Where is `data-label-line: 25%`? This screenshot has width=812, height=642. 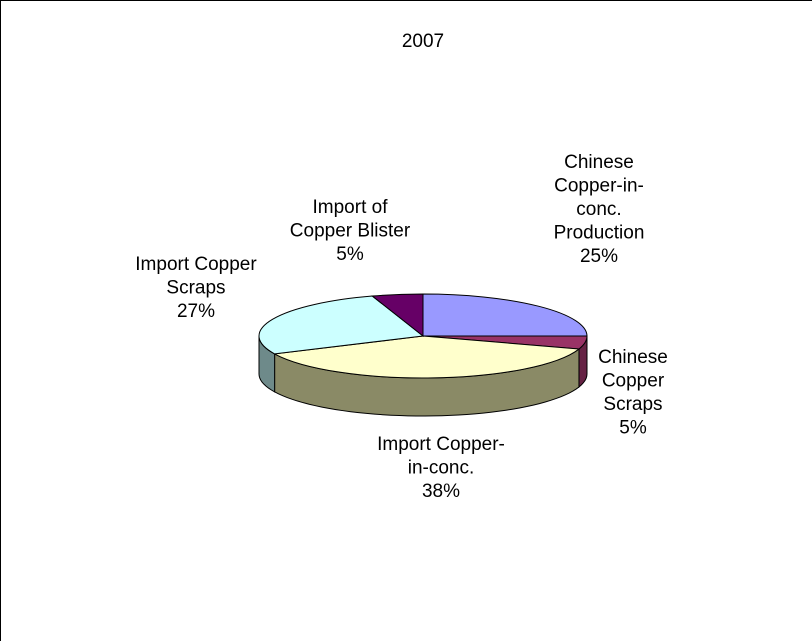 data-label-line: 25% is located at coordinates (599, 256).